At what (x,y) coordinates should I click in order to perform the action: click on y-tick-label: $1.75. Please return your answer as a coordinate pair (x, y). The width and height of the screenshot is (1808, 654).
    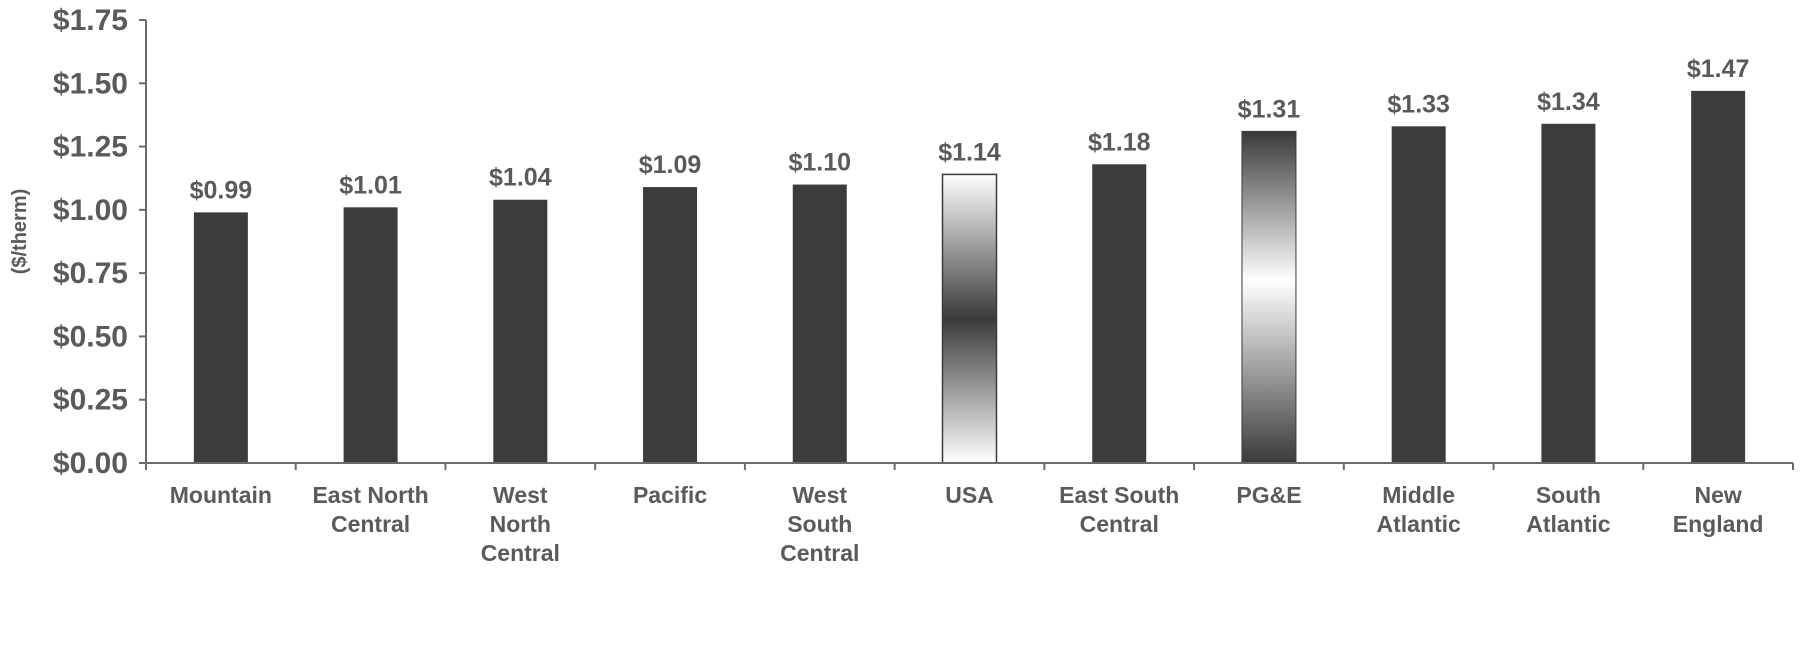
    Looking at the image, I should click on (90, 20).